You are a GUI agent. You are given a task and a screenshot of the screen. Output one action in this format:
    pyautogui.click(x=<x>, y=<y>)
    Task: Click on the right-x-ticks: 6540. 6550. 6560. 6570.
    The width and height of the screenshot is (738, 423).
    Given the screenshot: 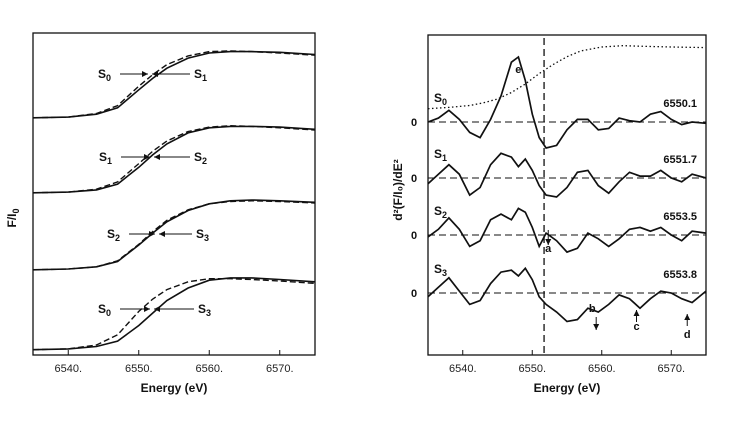 What is the action you would take?
    pyautogui.click(x=567, y=362)
    